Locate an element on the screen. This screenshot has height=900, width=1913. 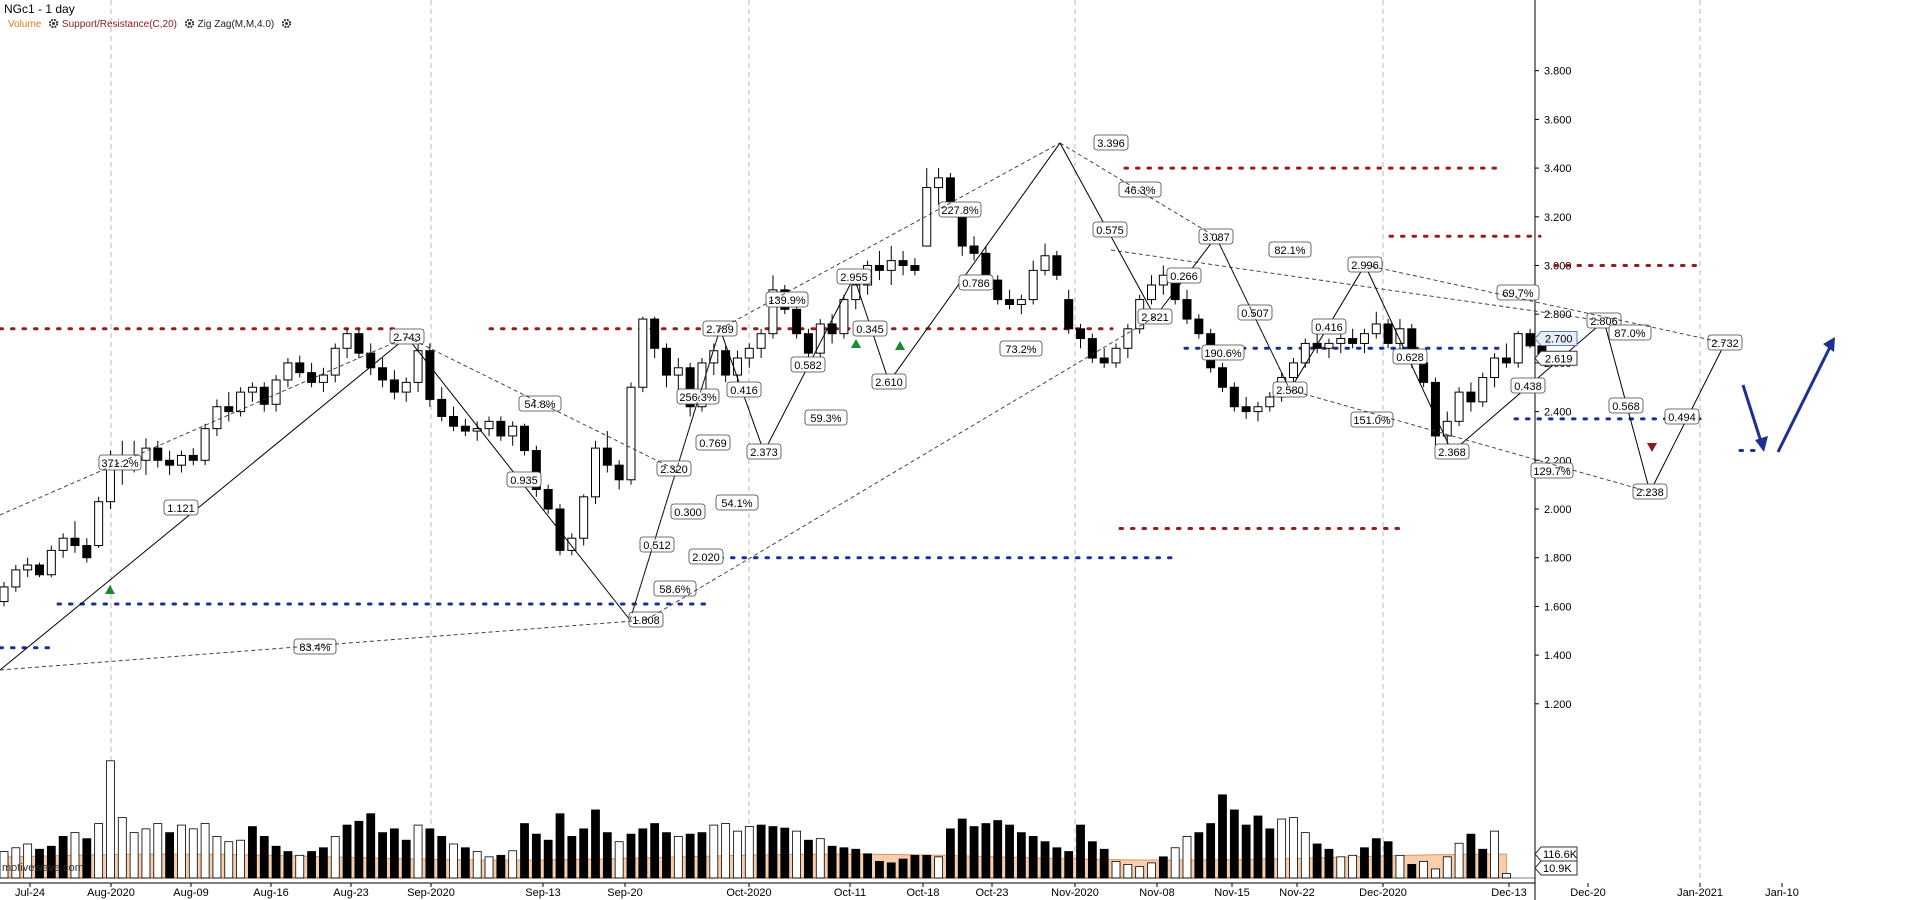
svg-text: 371.2% is located at coordinates (120, 464).